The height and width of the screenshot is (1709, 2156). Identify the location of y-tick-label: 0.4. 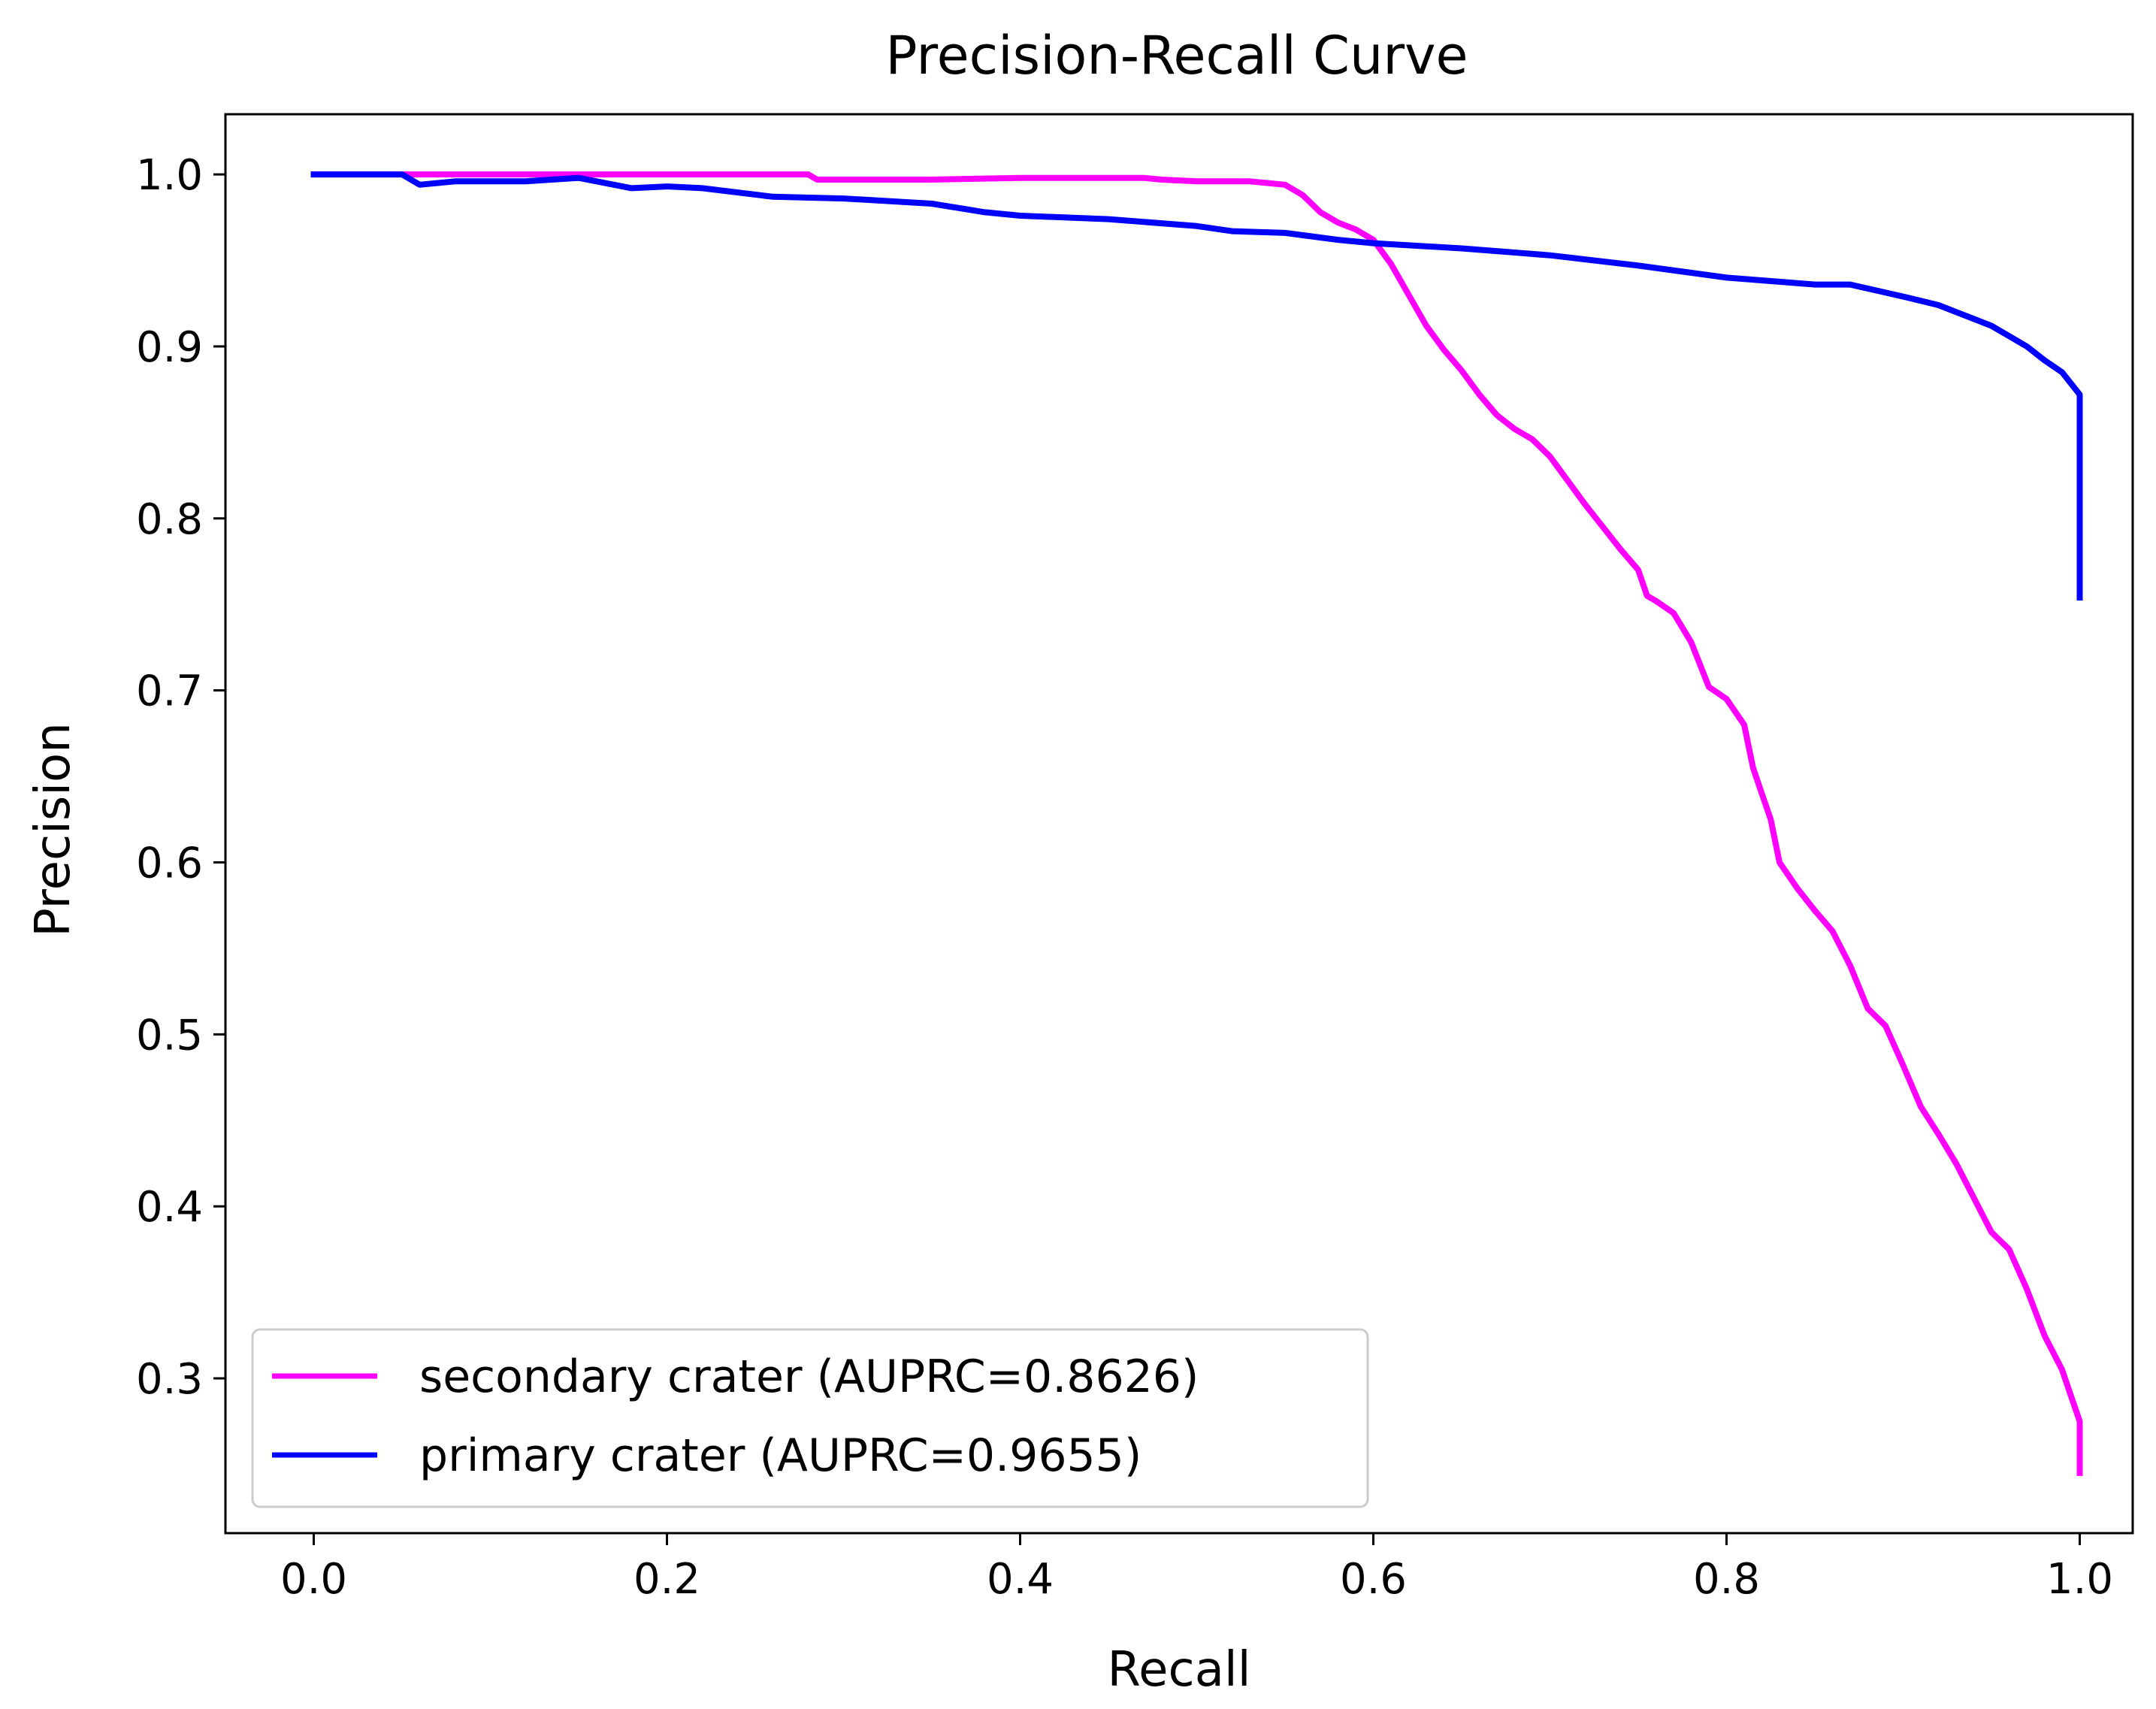
(169, 1207).